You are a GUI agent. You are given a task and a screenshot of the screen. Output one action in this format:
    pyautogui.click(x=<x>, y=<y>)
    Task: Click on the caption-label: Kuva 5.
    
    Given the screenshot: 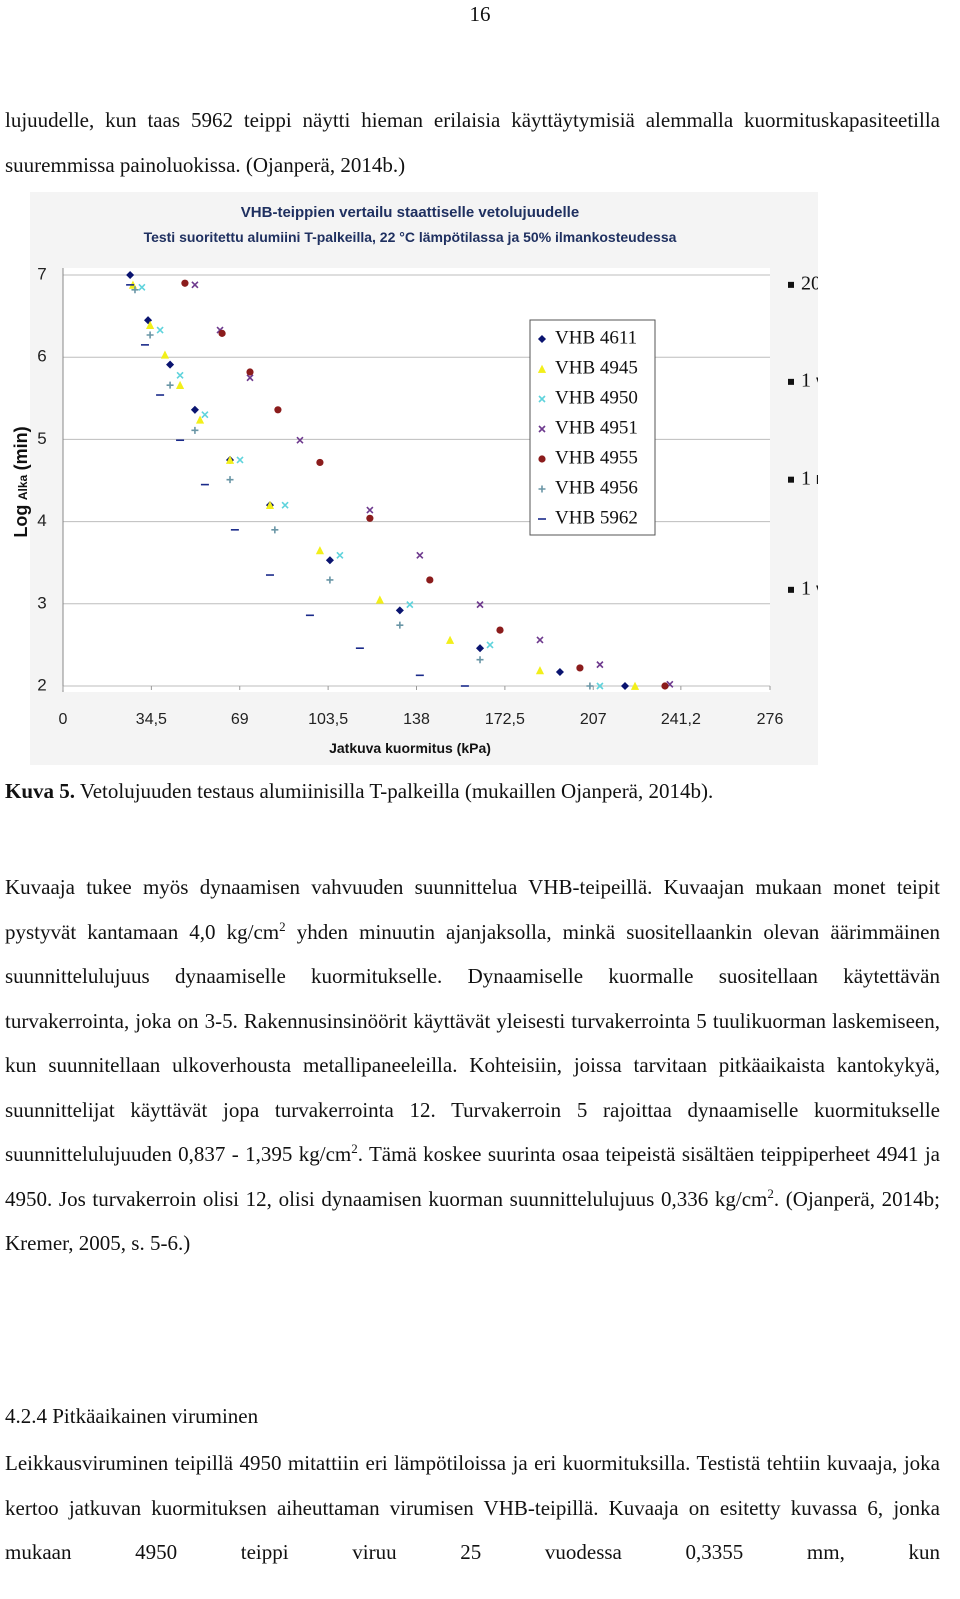 What is the action you would take?
    pyautogui.click(x=40, y=791)
    